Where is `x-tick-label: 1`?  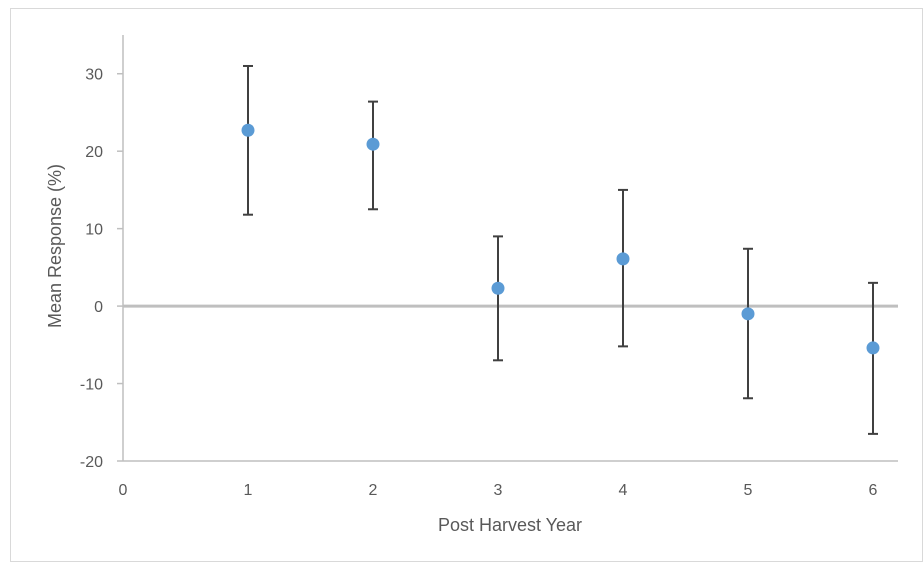
x-tick-label: 1 is located at coordinates (248, 490).